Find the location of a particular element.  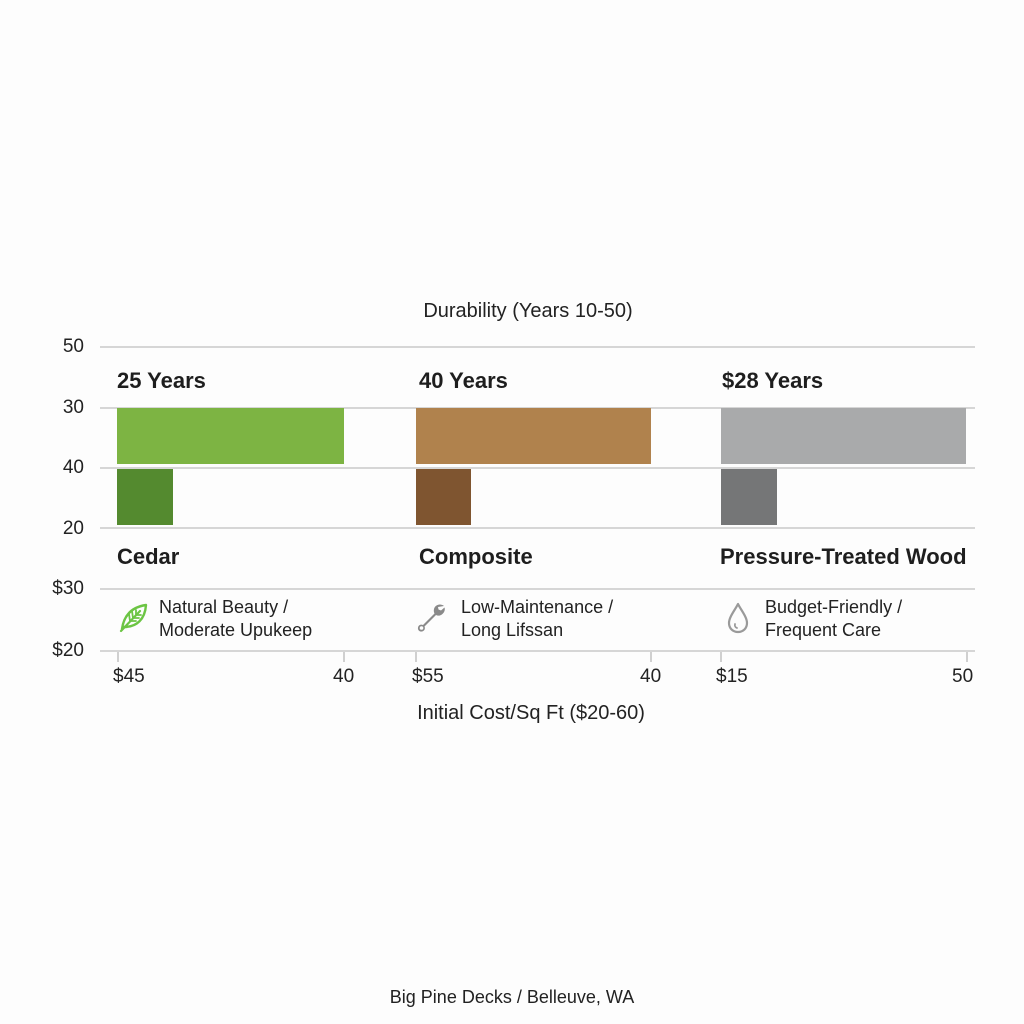

category-label: Cedar is located at coordinates (148, 556).